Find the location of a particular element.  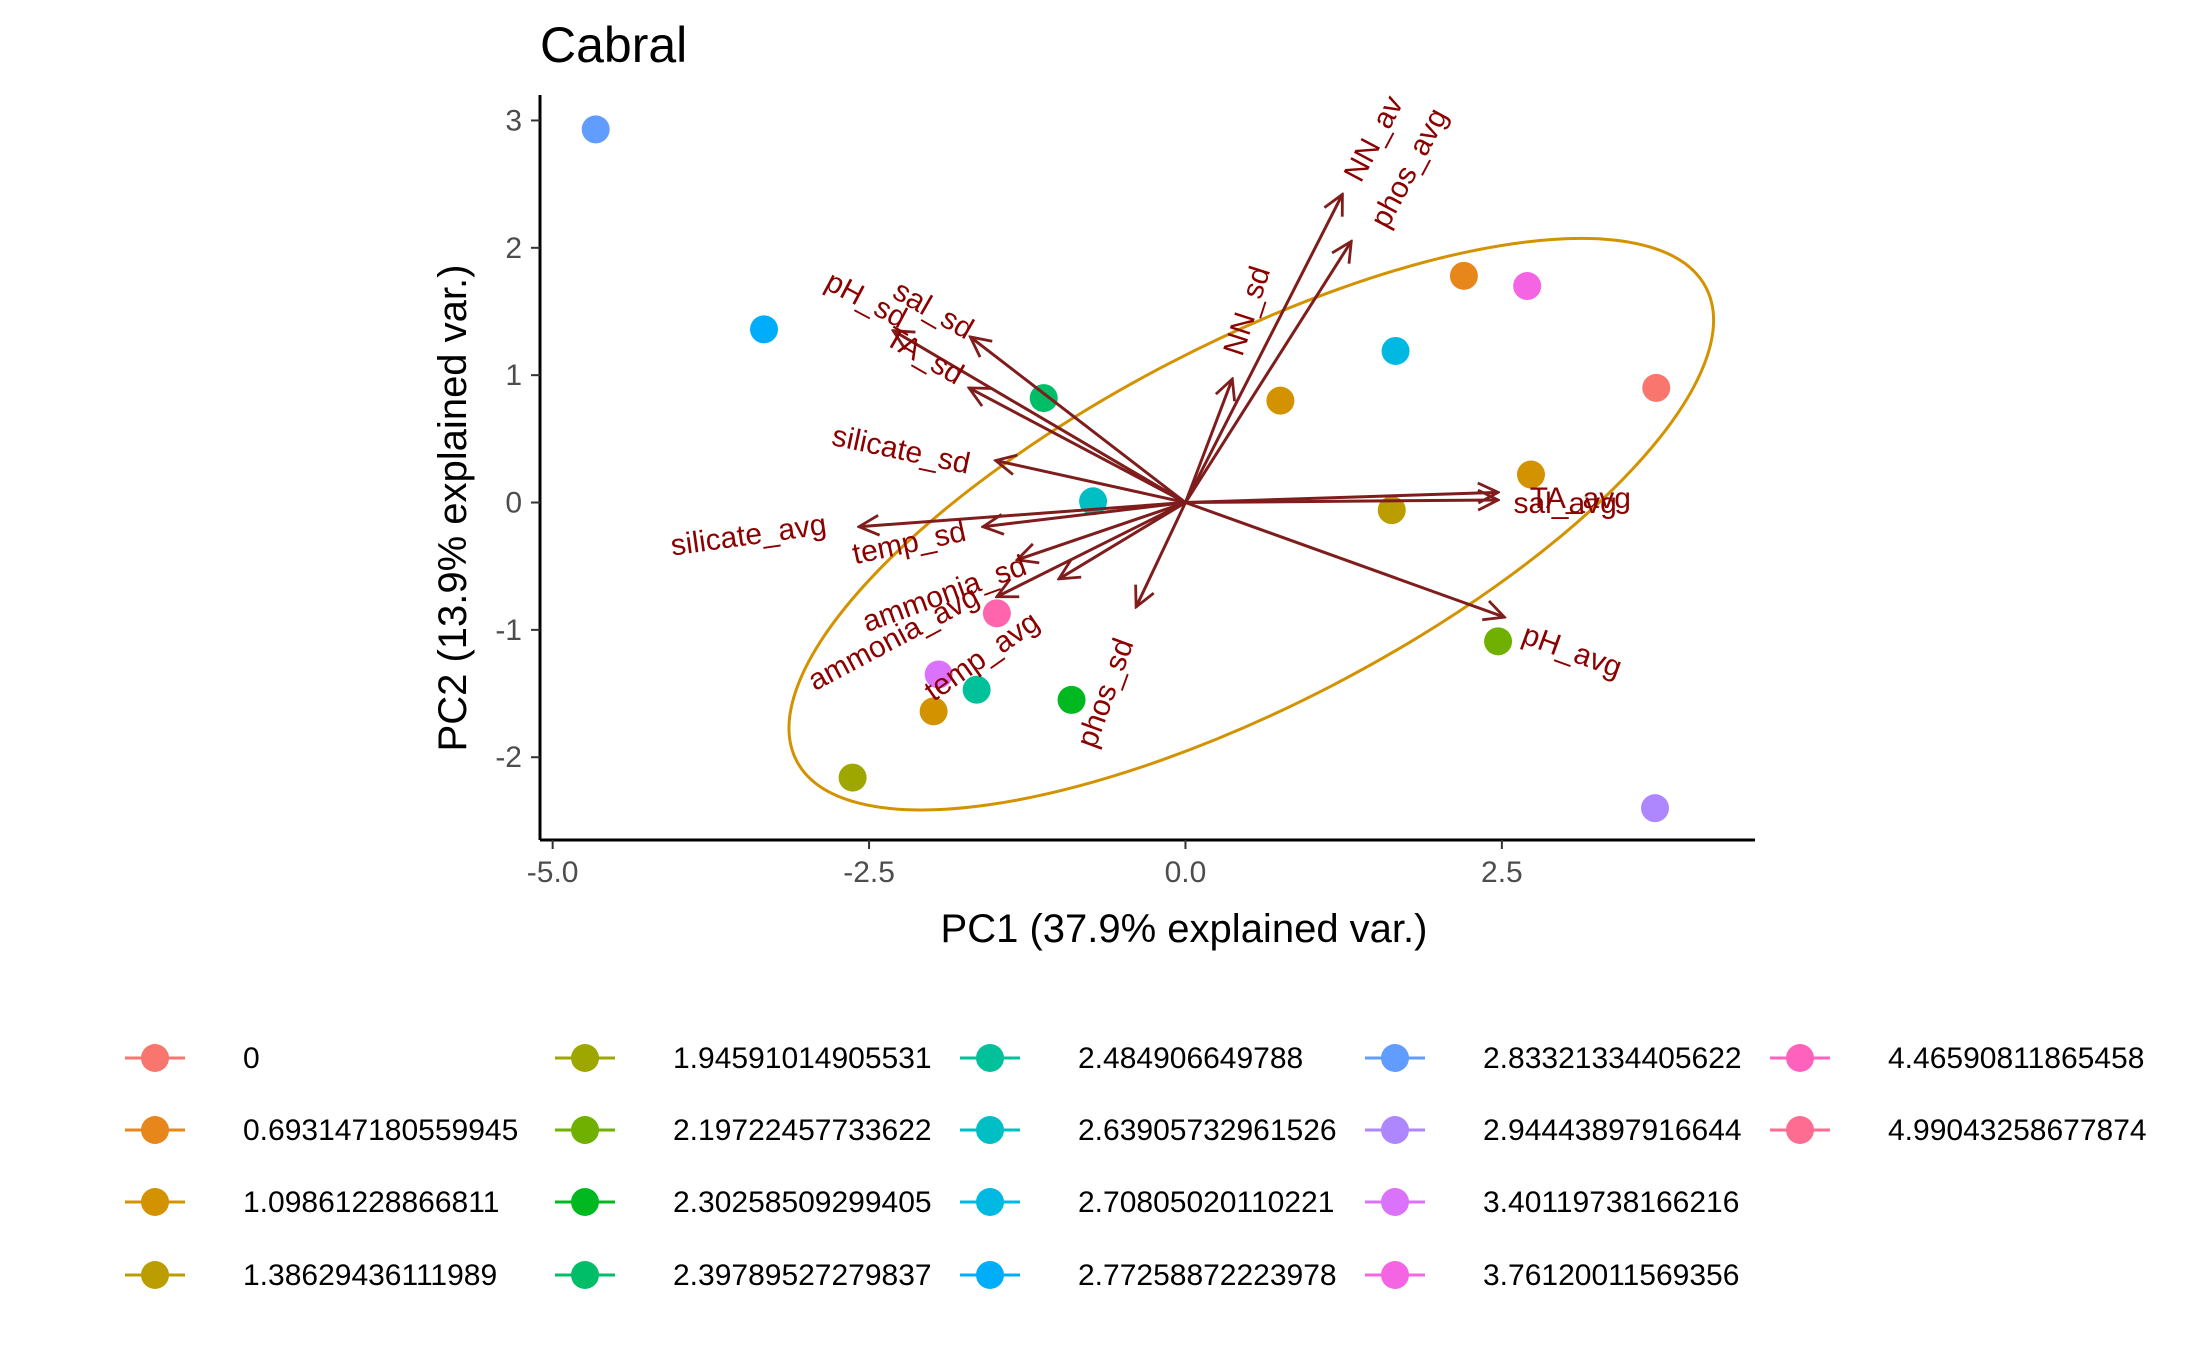

legend-item: 0 is located at coordinates (192, 1058).